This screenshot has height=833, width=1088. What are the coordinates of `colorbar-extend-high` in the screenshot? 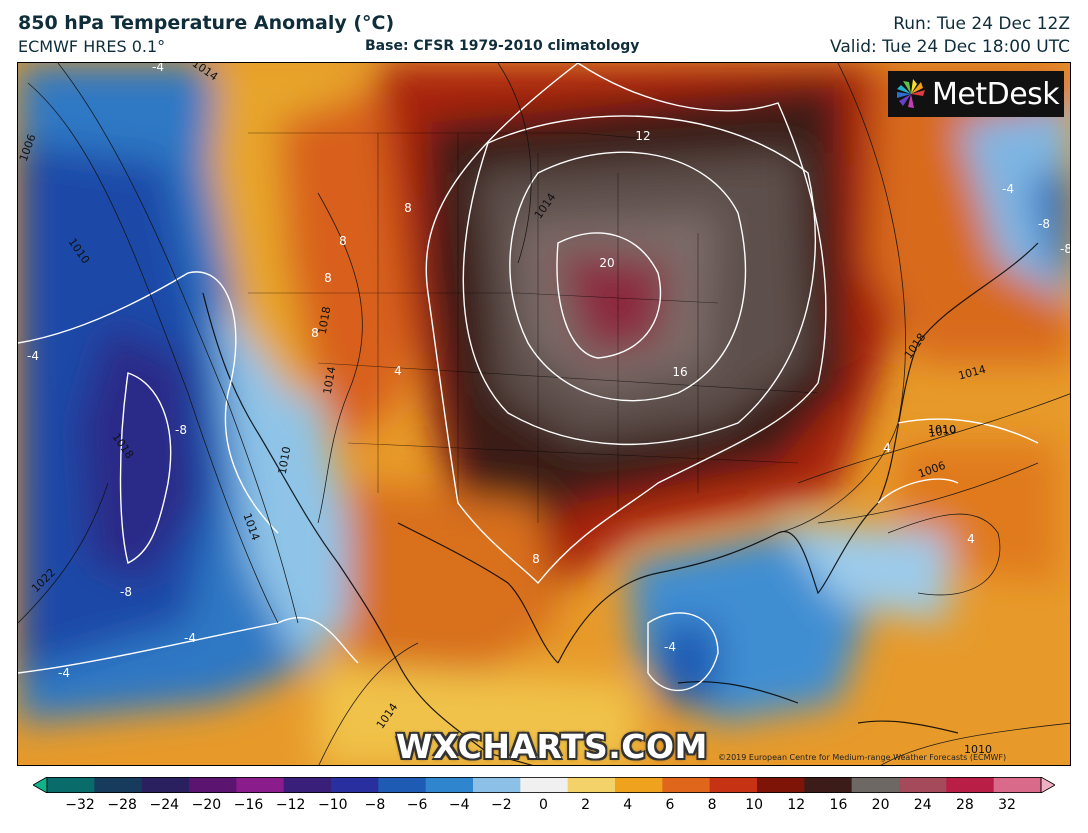 It's located at (1047, 785).